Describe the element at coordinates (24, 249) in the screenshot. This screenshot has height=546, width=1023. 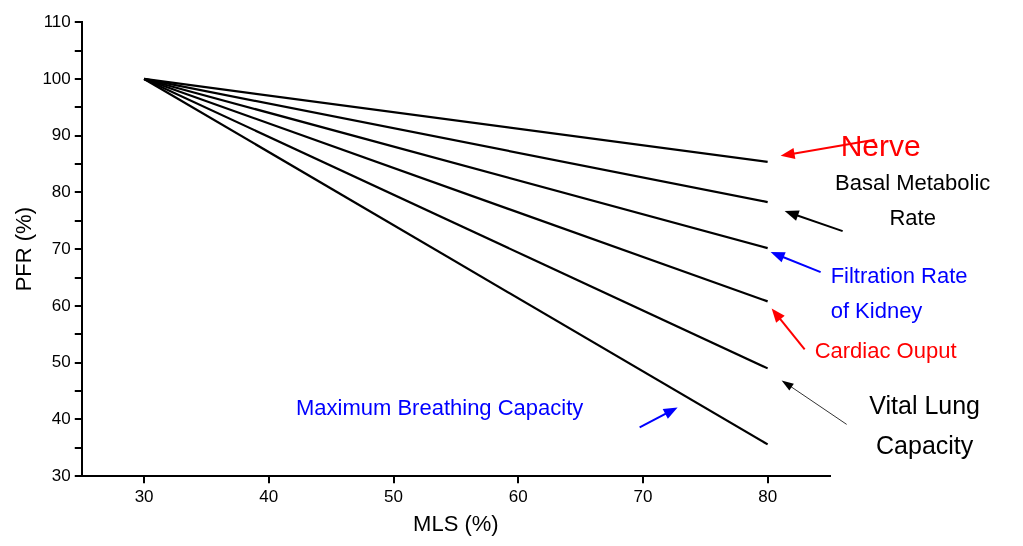
I see `y-axis-title: PFR (%)` at that location.